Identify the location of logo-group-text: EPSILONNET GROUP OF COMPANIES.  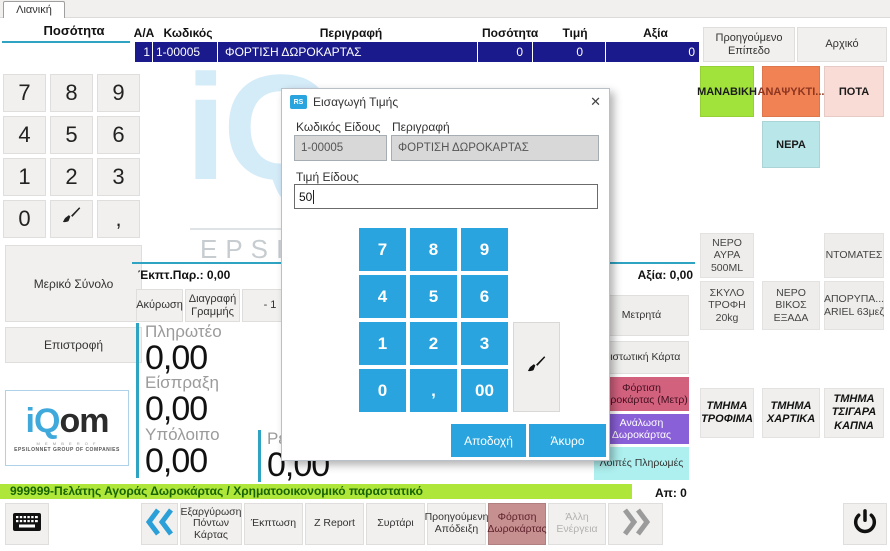
(67, 449).